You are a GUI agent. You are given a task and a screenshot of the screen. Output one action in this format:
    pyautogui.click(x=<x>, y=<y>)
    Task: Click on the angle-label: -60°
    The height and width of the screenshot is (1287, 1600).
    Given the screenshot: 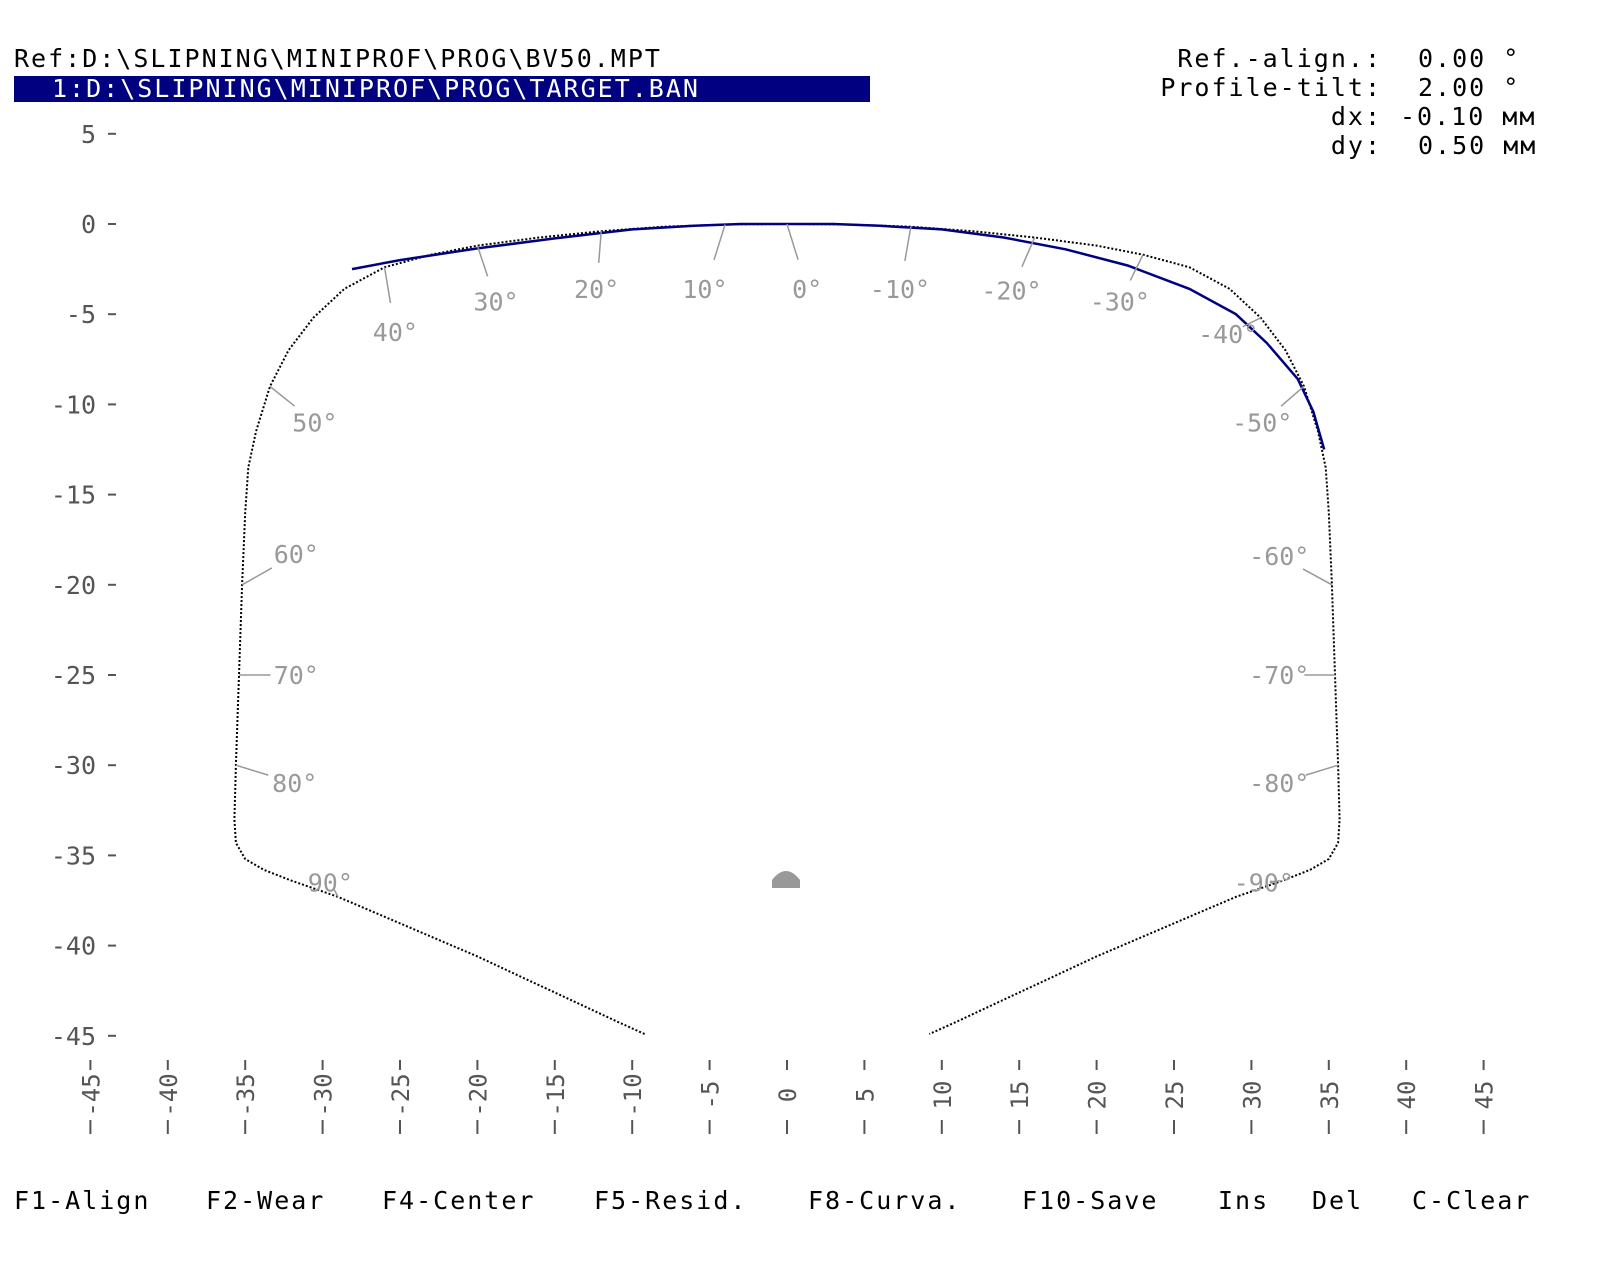 What is the action you would take?
    pyautogui.click(x=1279, y=556)
    